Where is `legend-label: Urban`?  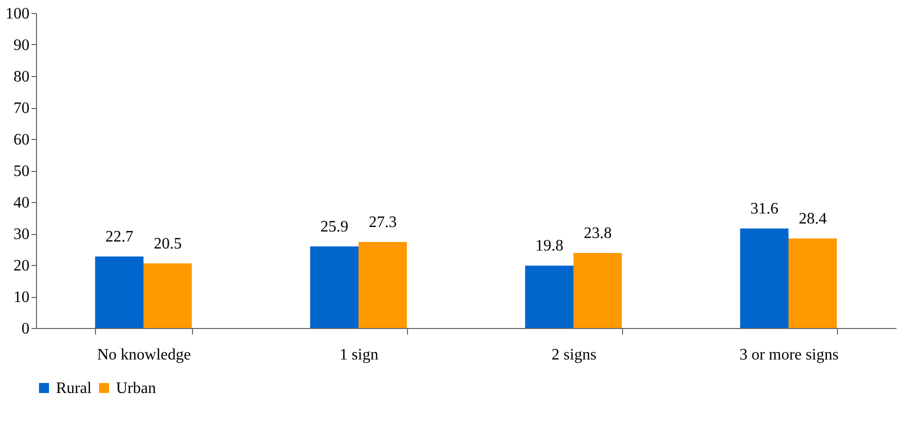 legend-label: Urban is located at coordinates (136, 388).